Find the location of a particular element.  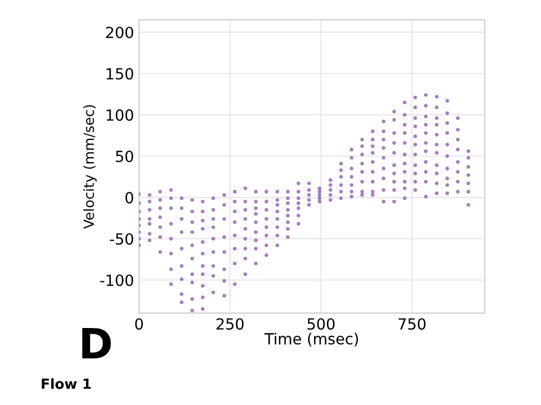

x-tick-label: 0 is located at coordinates (139, 324).